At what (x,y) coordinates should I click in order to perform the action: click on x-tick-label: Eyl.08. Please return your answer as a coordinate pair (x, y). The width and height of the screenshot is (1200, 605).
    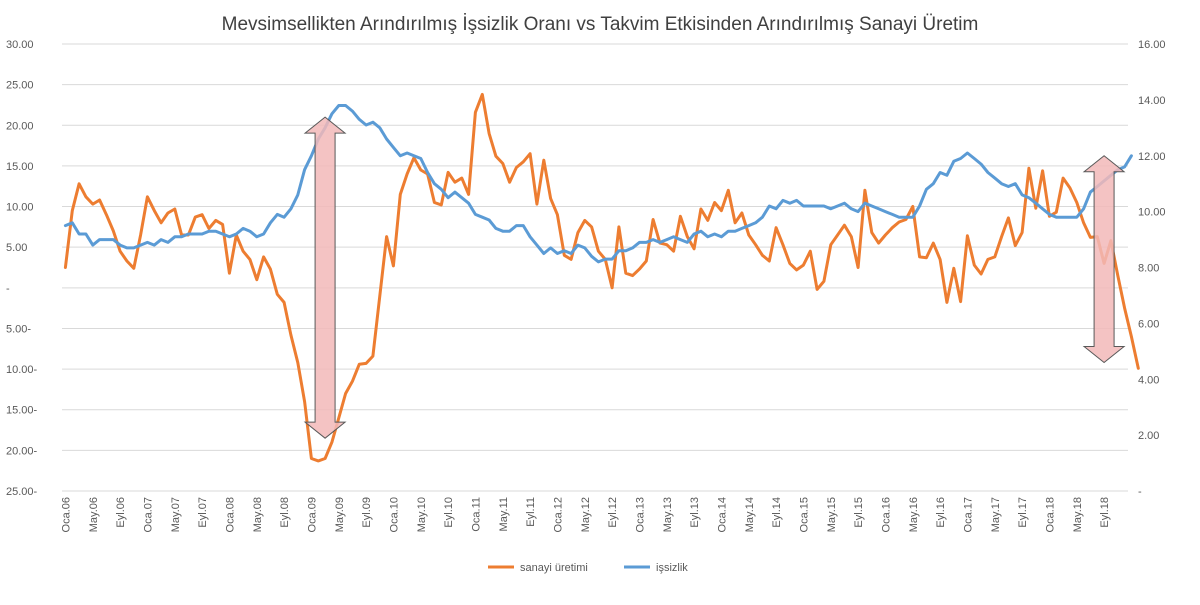
    Looking at the image, I should click on (285, 512).